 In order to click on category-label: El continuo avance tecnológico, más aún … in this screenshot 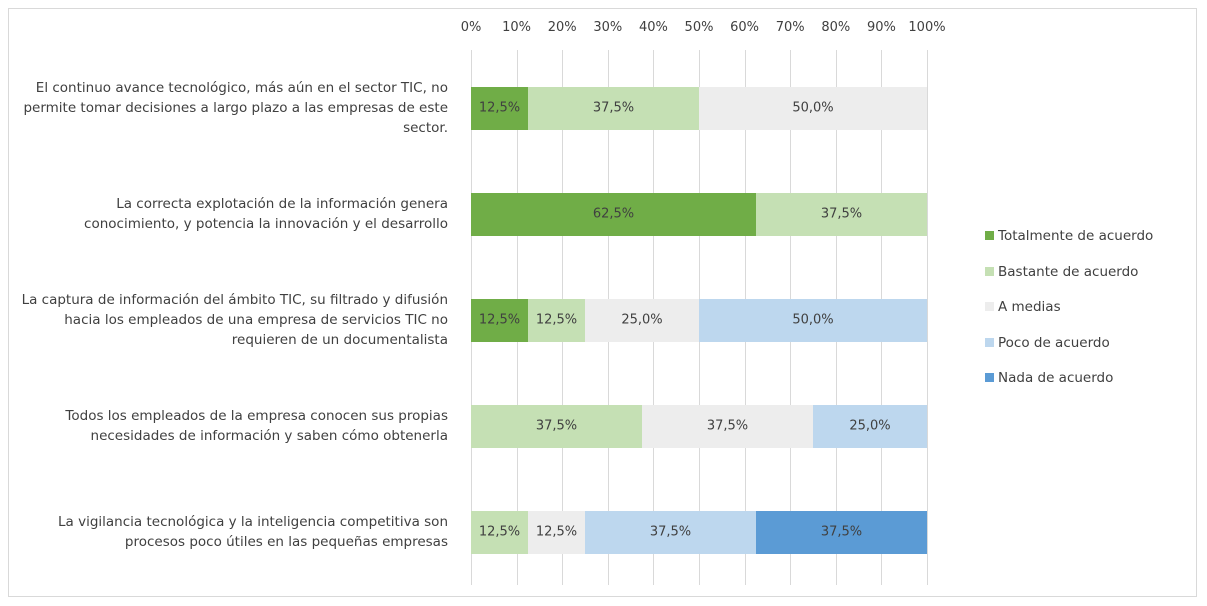, I will do `click(235, 108)`.